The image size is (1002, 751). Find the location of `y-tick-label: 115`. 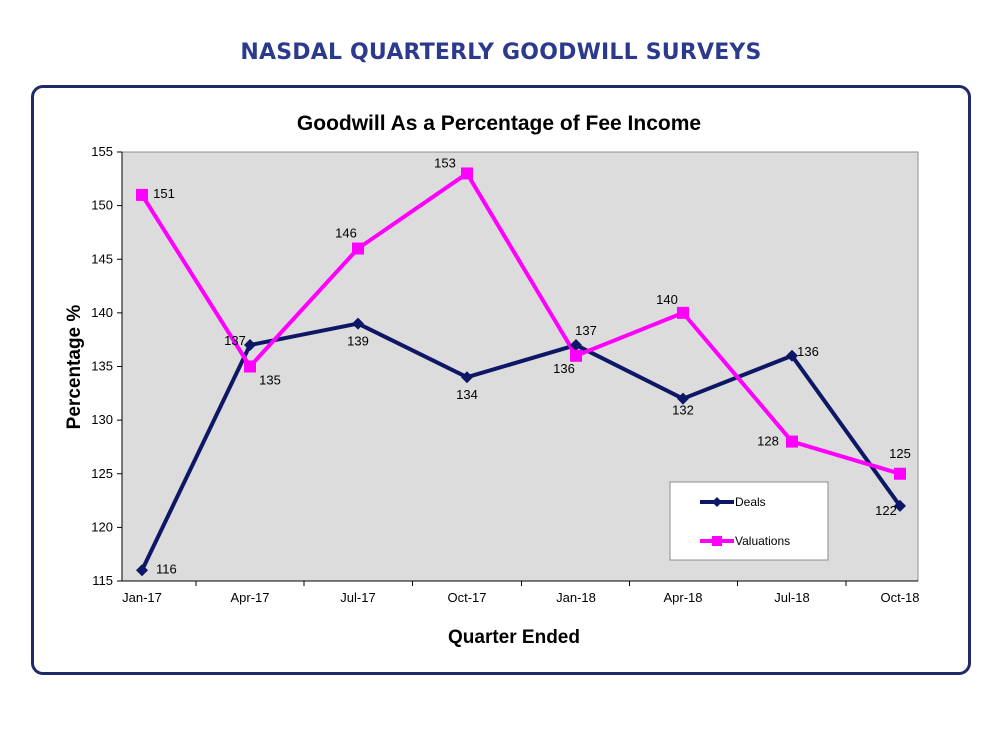

y-tick-label: 115 is located at coordinates (102, 580).